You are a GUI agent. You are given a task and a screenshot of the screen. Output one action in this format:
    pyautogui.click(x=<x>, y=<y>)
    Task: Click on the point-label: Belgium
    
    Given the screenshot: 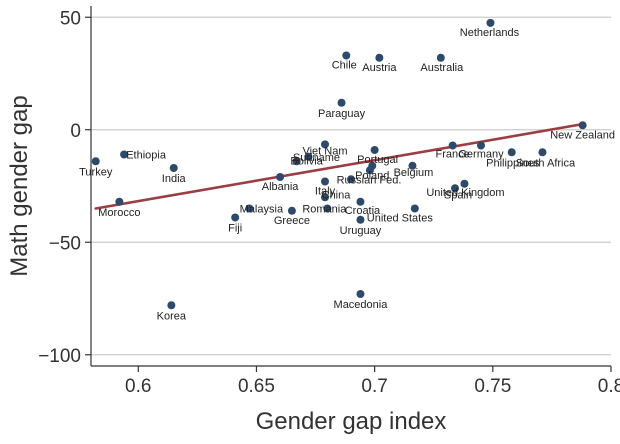 What is the action you would take?
    pyautogui.click(x=414, y=173)
    